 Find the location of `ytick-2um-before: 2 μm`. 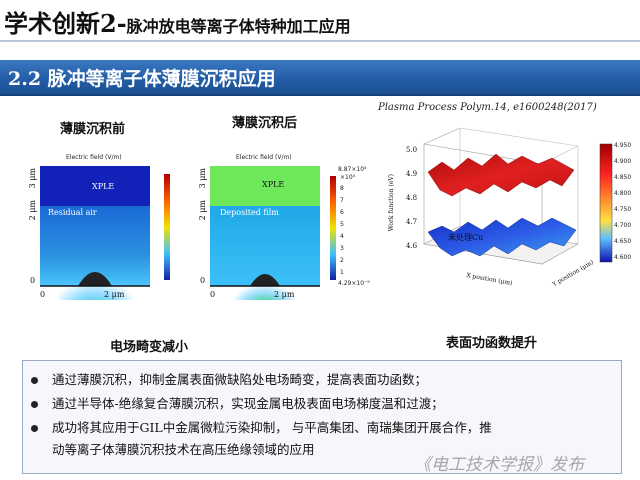

ytick-2um-before: 2 μm is located at coordinates (32, 210).